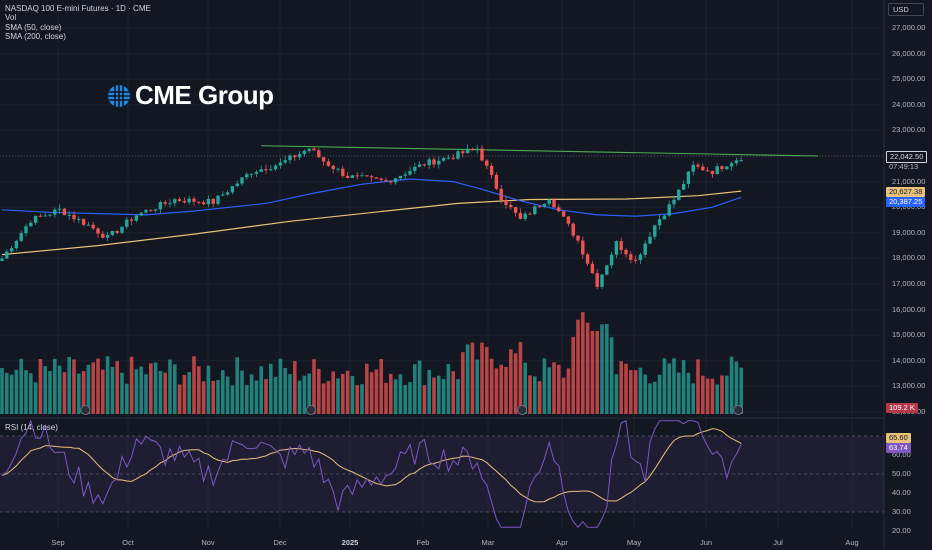 This screenshot has width=932, height=550. I want to click on price-tick-label: 24,000.00, so click(909, 104).